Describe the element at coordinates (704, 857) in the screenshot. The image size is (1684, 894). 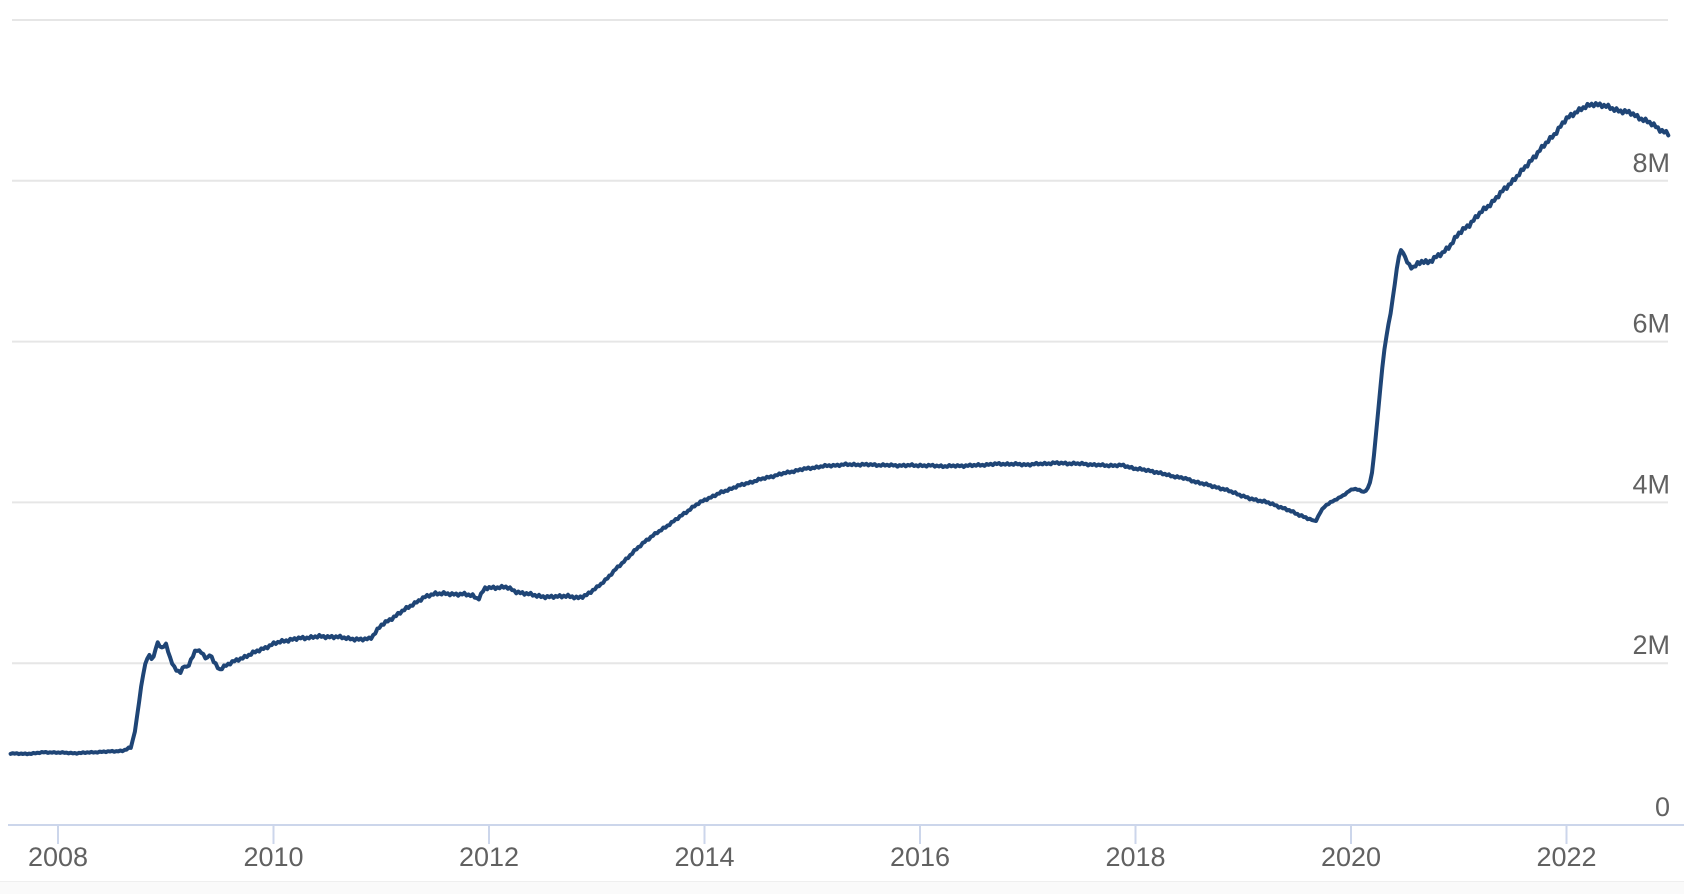
I see `x-axis-label: 2014` at that location.